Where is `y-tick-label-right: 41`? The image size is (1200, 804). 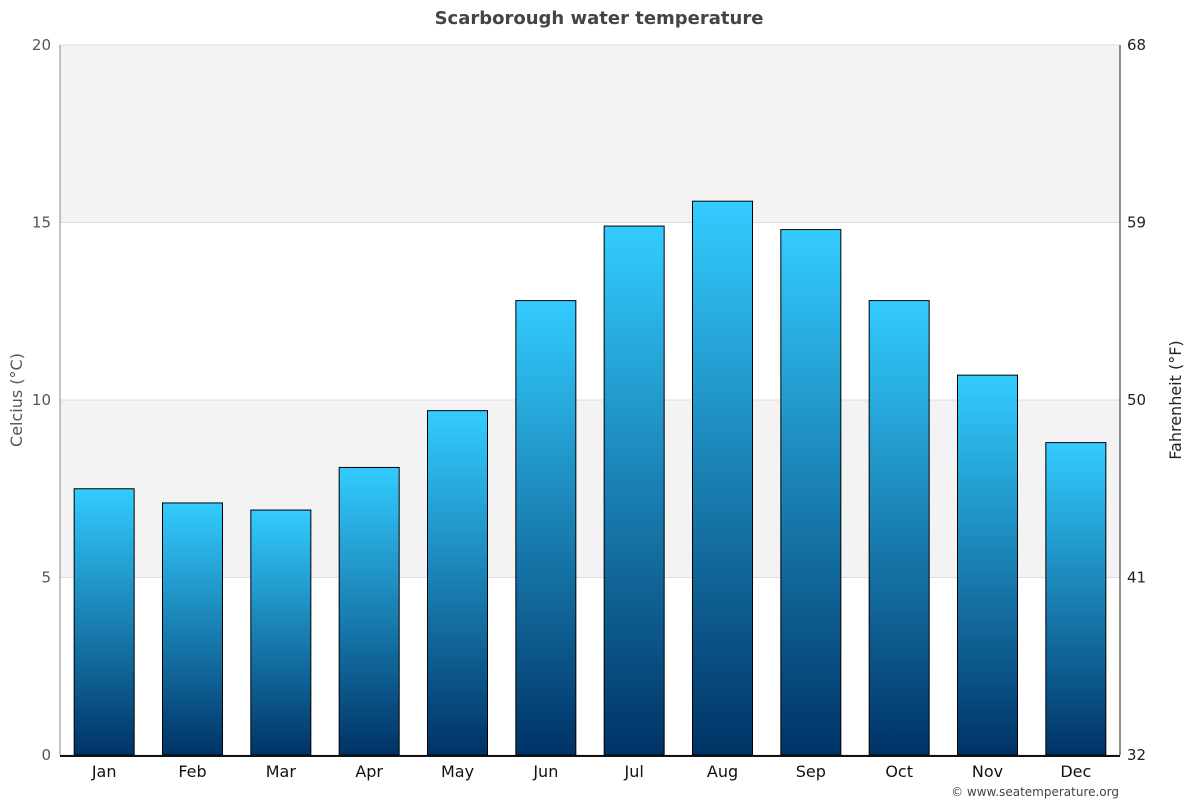 y-tick-label-right: 41 is located at coordinates (1136, 578).